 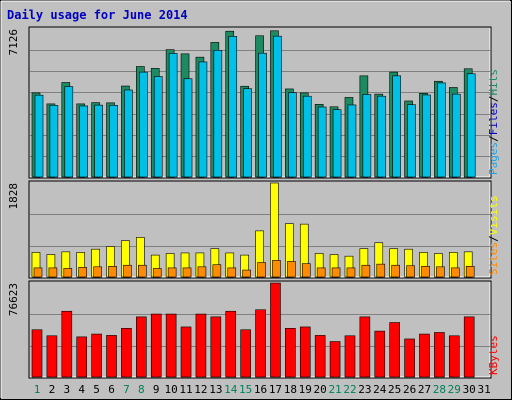 I want to click on day-label-12: 12, so click(x=200, y=389).